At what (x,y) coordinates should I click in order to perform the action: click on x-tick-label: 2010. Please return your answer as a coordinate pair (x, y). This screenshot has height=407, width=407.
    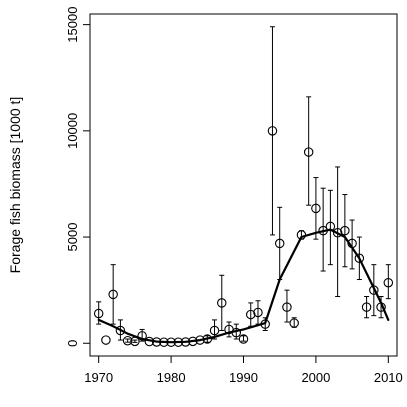
    Looking at the image, I should click on (388, 377).